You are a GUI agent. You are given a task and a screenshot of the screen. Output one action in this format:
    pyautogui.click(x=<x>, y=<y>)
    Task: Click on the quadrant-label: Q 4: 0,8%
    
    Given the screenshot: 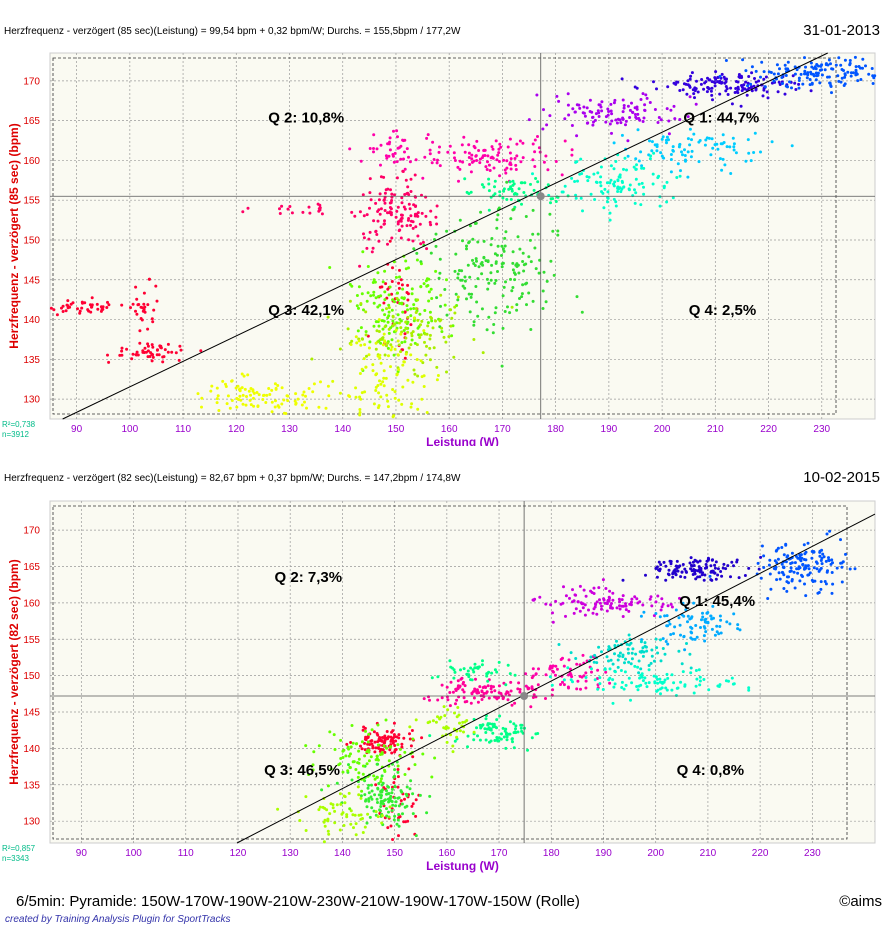 What is the action you would take?
    pyautogui.click(x=711, y=770)
    